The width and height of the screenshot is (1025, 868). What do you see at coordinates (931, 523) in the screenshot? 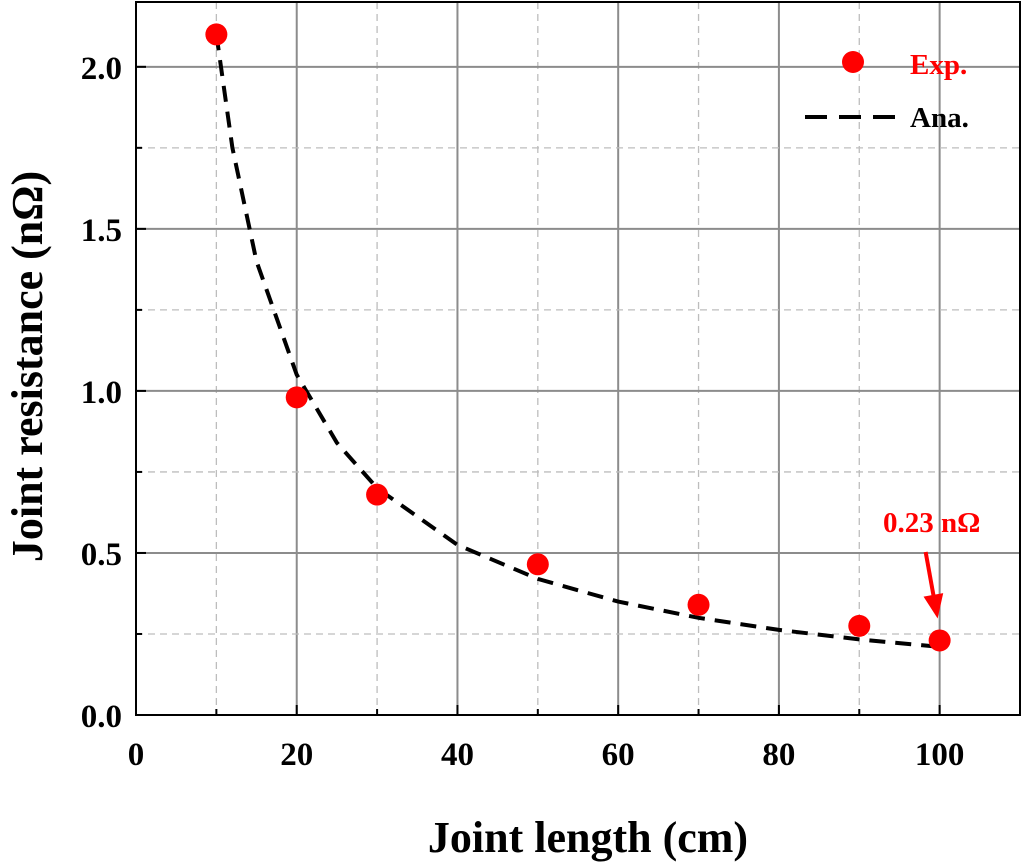
I see `annotation-label: 0.23 nΩ` at bounding box center [931, 523].